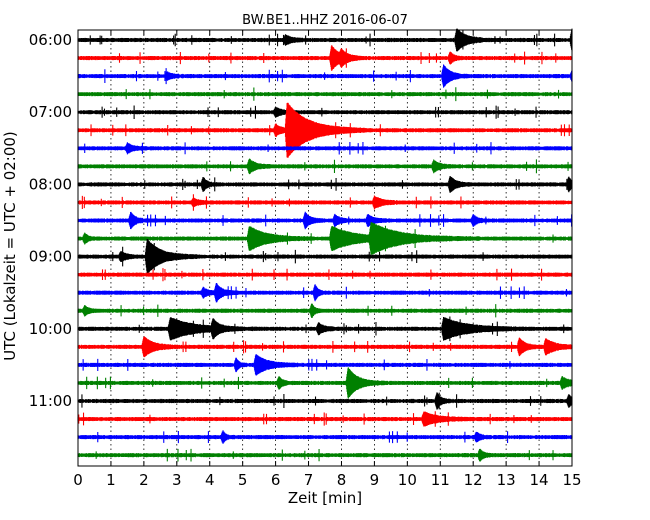 The width and height of the screenshot is (650, 520). I want to click on x-tick-label: 14, so click(539, 480).